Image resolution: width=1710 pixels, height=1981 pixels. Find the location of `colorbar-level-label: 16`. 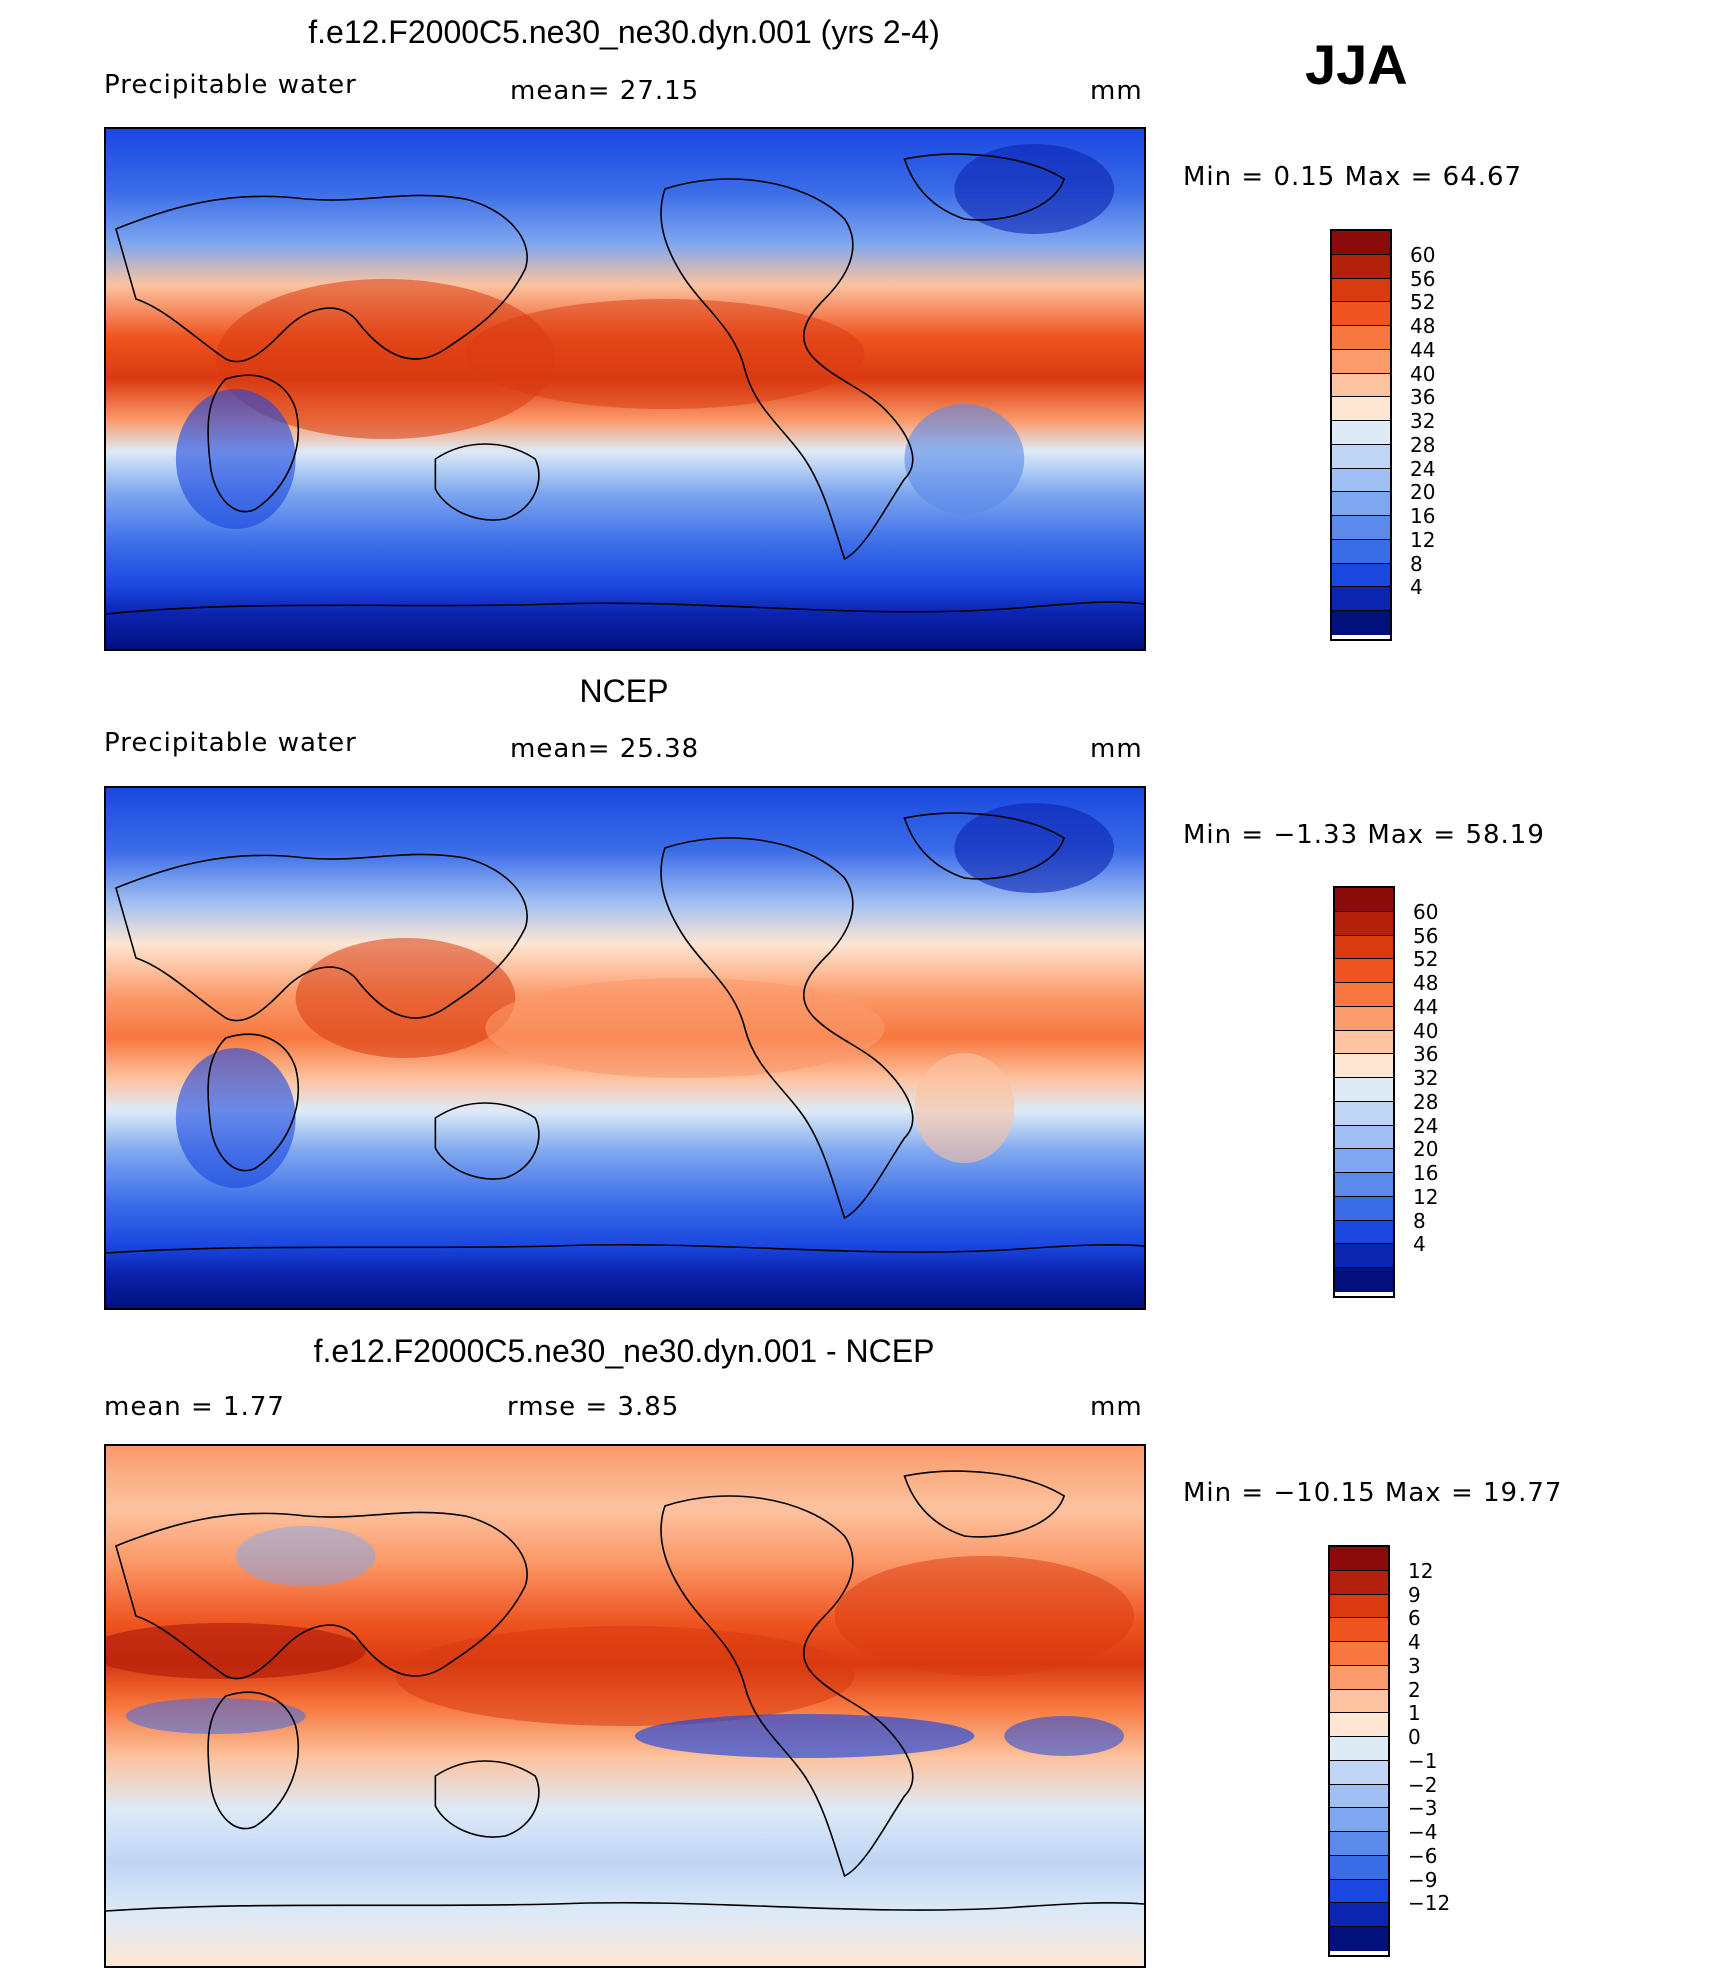

colorbar-level-label: 16 is located at coordinates (1423, 516).